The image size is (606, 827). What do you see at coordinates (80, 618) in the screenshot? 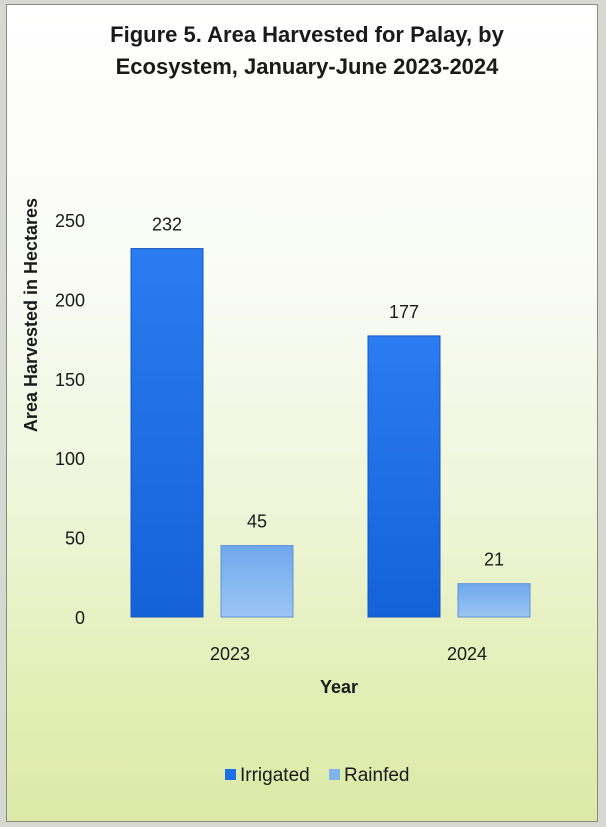
I see `y-tick-label: 0` at bounding box center [80, 618].